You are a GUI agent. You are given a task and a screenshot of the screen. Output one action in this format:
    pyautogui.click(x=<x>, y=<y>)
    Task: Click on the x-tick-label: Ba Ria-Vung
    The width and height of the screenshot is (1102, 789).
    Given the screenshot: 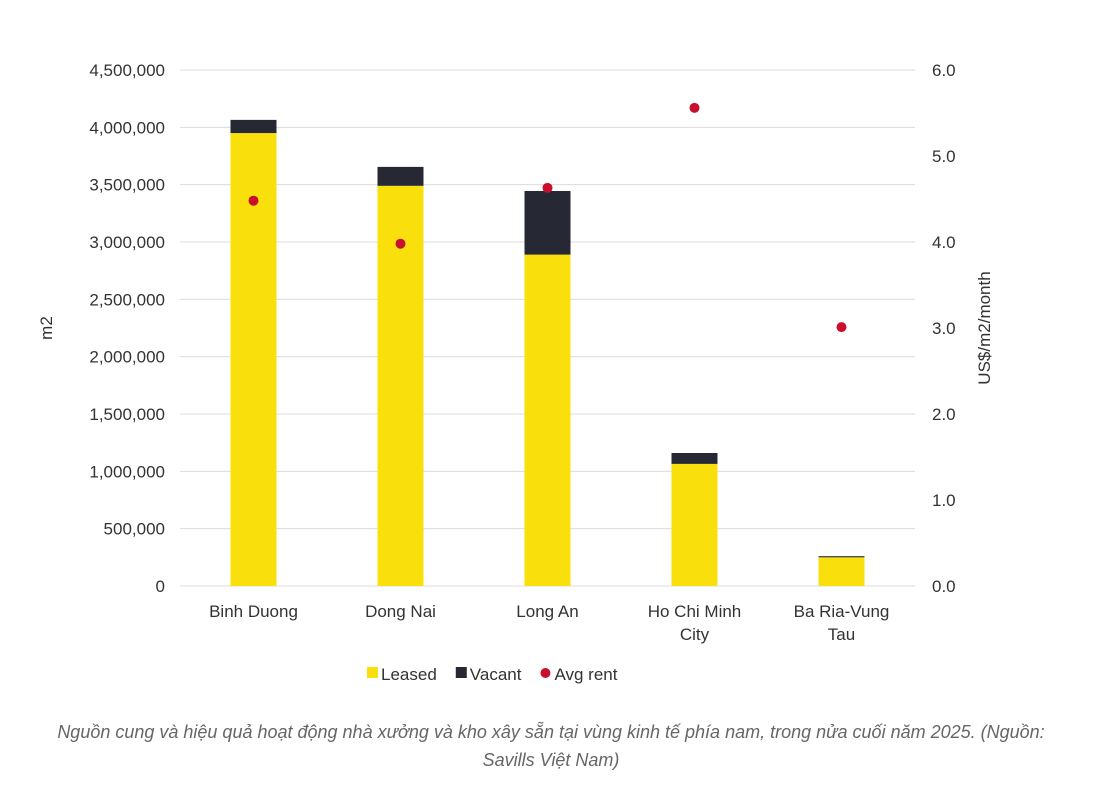 What is the action you would take?
    pyautogui.click(x=842, y=611)
    